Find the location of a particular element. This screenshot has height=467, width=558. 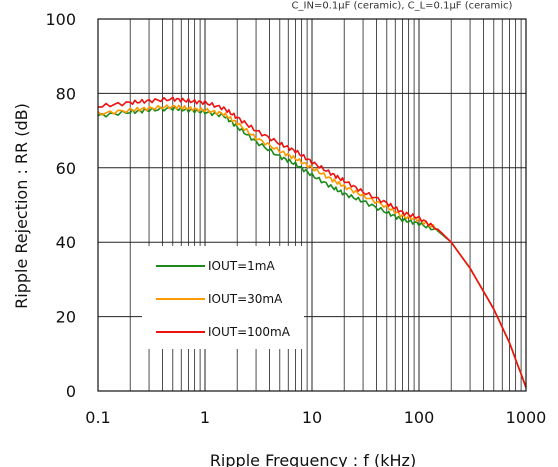

y-axis-label: Ripple Rejection : RR (dB) is located at coordinates (21, 206).